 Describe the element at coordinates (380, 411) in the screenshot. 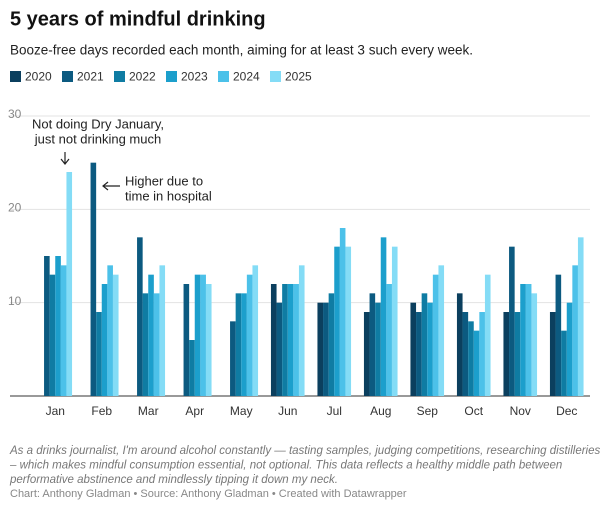

I see `x-tick-label: Aug` at that location.